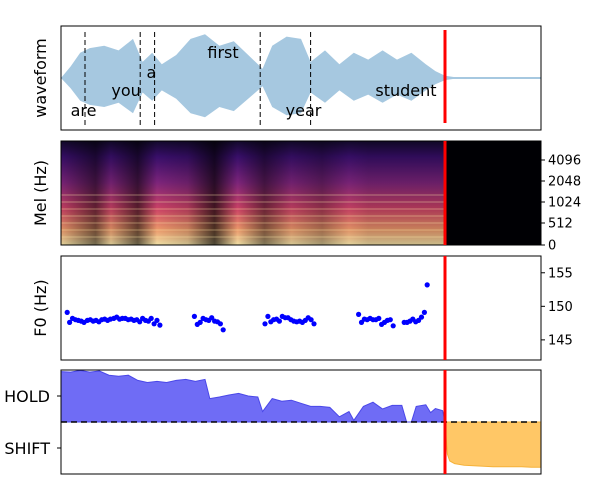  What do you see at coordinates (253, 216) in the screenshot?
I see `mel-harmonic-bands` at bounding box center [253, 216].